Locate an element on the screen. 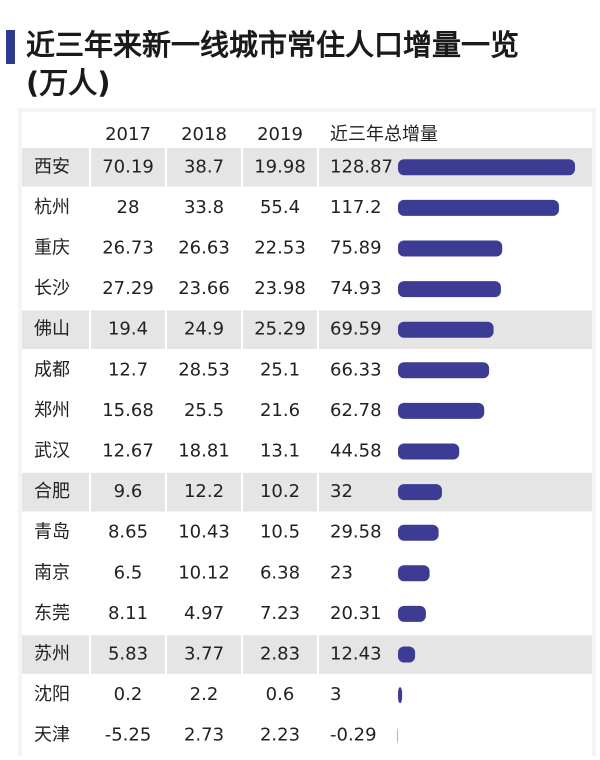 The height and width of the screenshot is (760, 600). total-value: 74.93 is located at coordinates (356, 288).